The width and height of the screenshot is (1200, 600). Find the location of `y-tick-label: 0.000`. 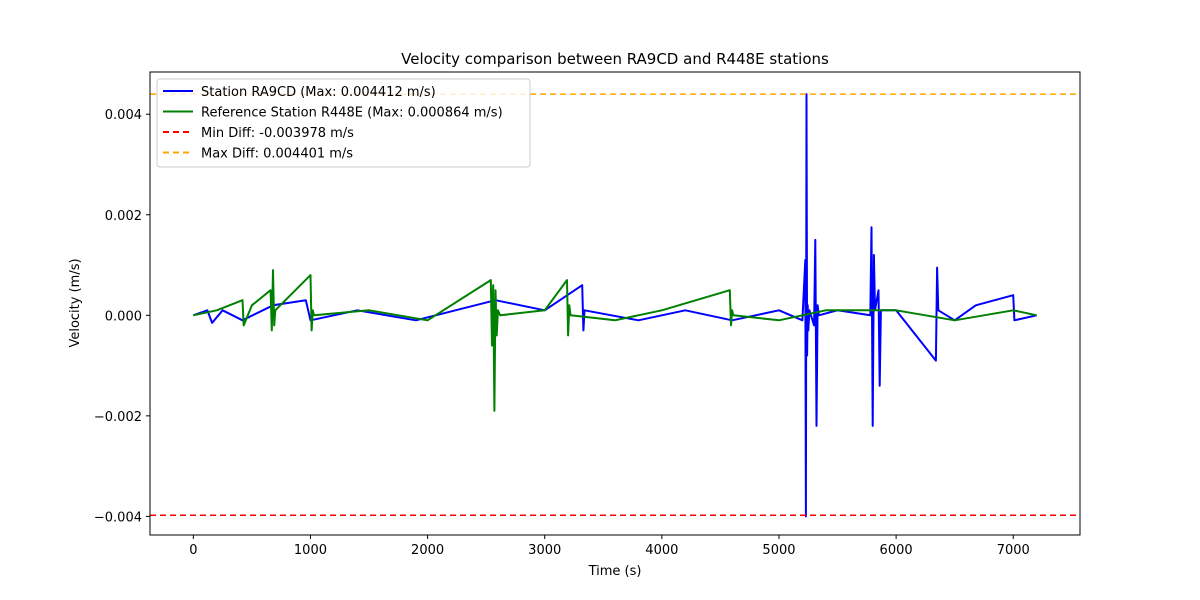

y-tick-label: 0.000 is located at coordinates (123, 316).